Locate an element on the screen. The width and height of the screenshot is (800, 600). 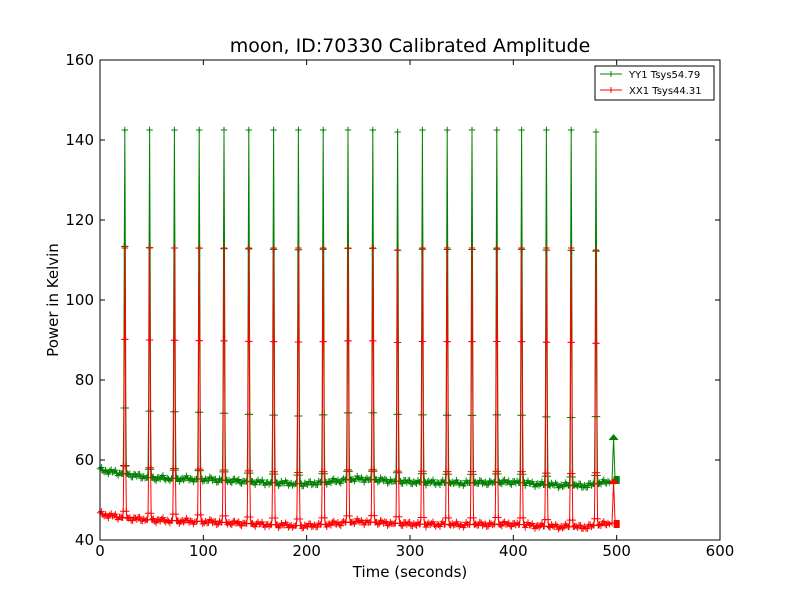
y-tick-label: 80 is located at coordinates (84, 380).